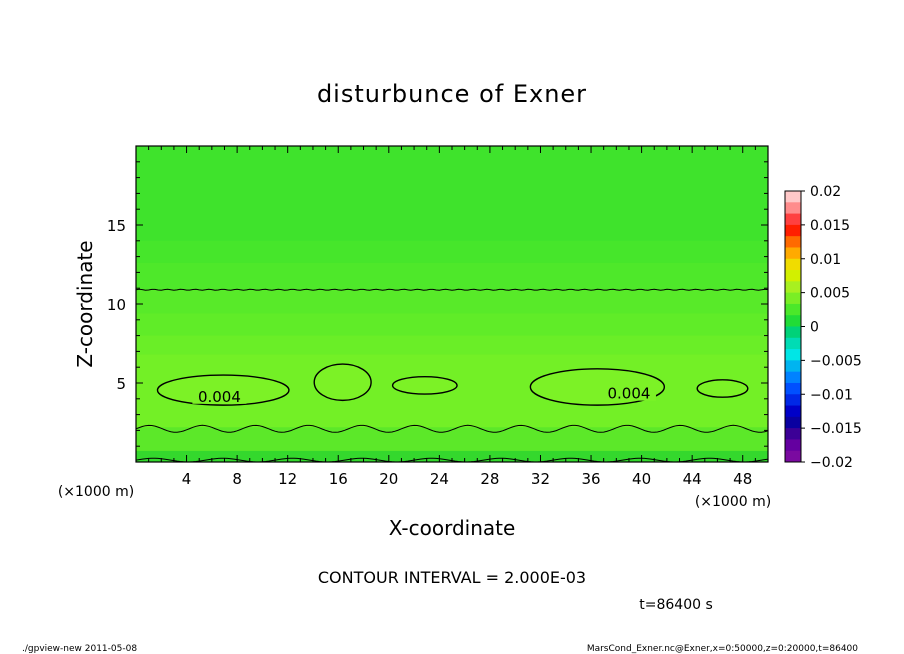 The width and height of the screenshot is (904, 654). Describe the element at coordinates (452, 94) in the screenshot. I see `chart-title: disturbunce of Exner` at that location.